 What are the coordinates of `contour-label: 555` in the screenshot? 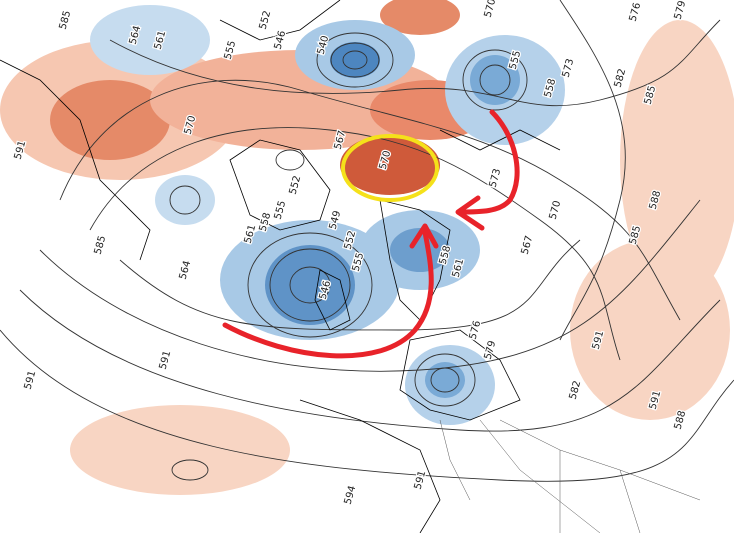 It's located at (516, 59).